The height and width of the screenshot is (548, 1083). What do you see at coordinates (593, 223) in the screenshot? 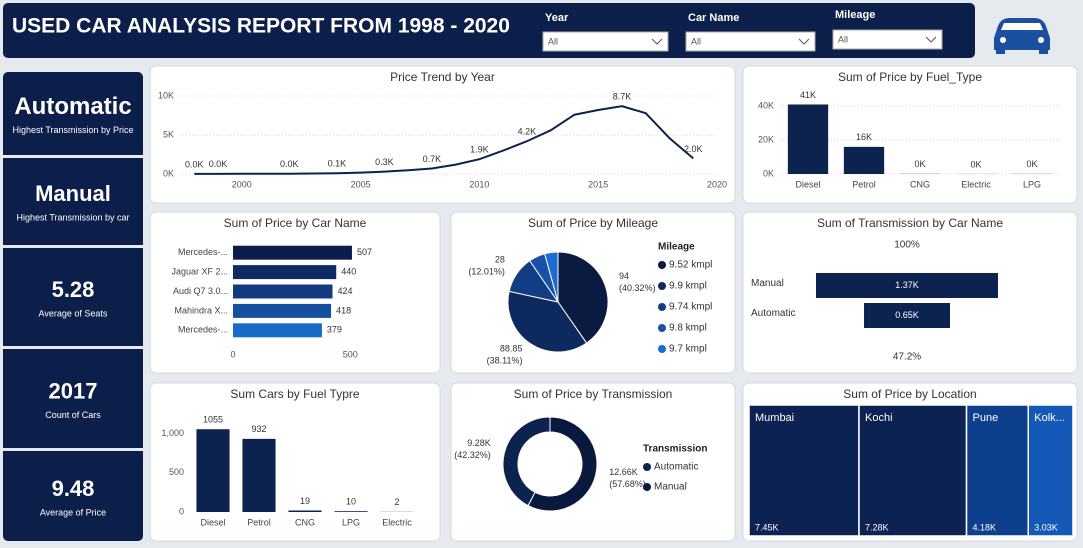
I see `chart-title: Sum of Price by Mileage` at bounding box center [593, 223].